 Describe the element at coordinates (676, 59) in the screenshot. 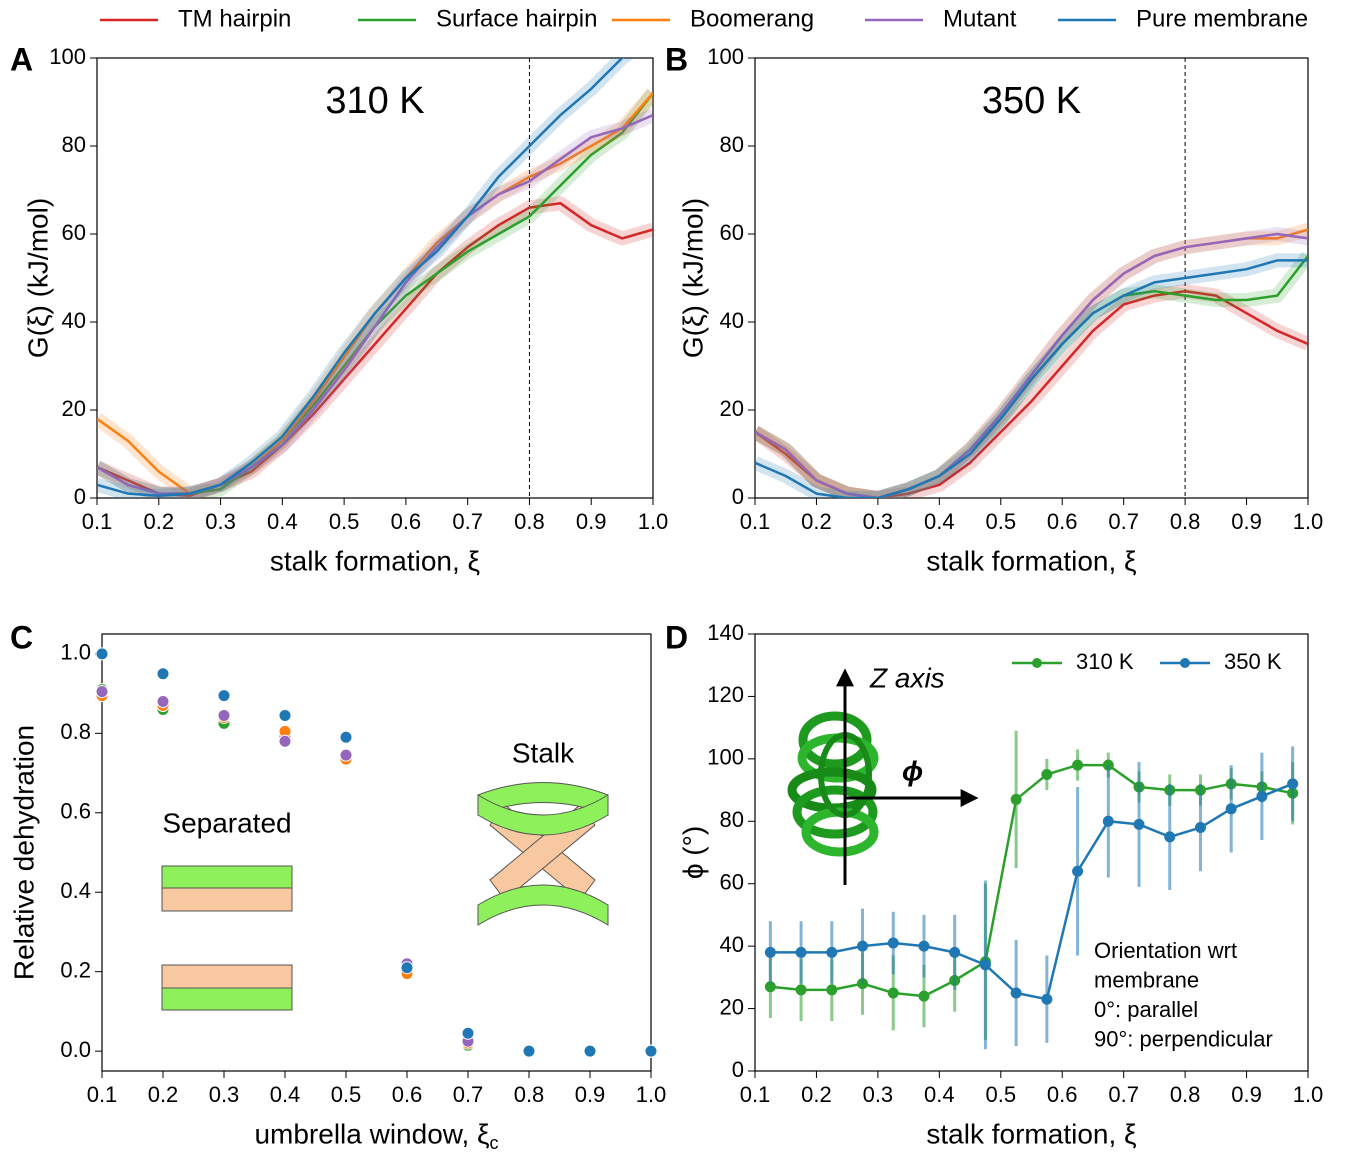

I see `panel-label: B` at that location.